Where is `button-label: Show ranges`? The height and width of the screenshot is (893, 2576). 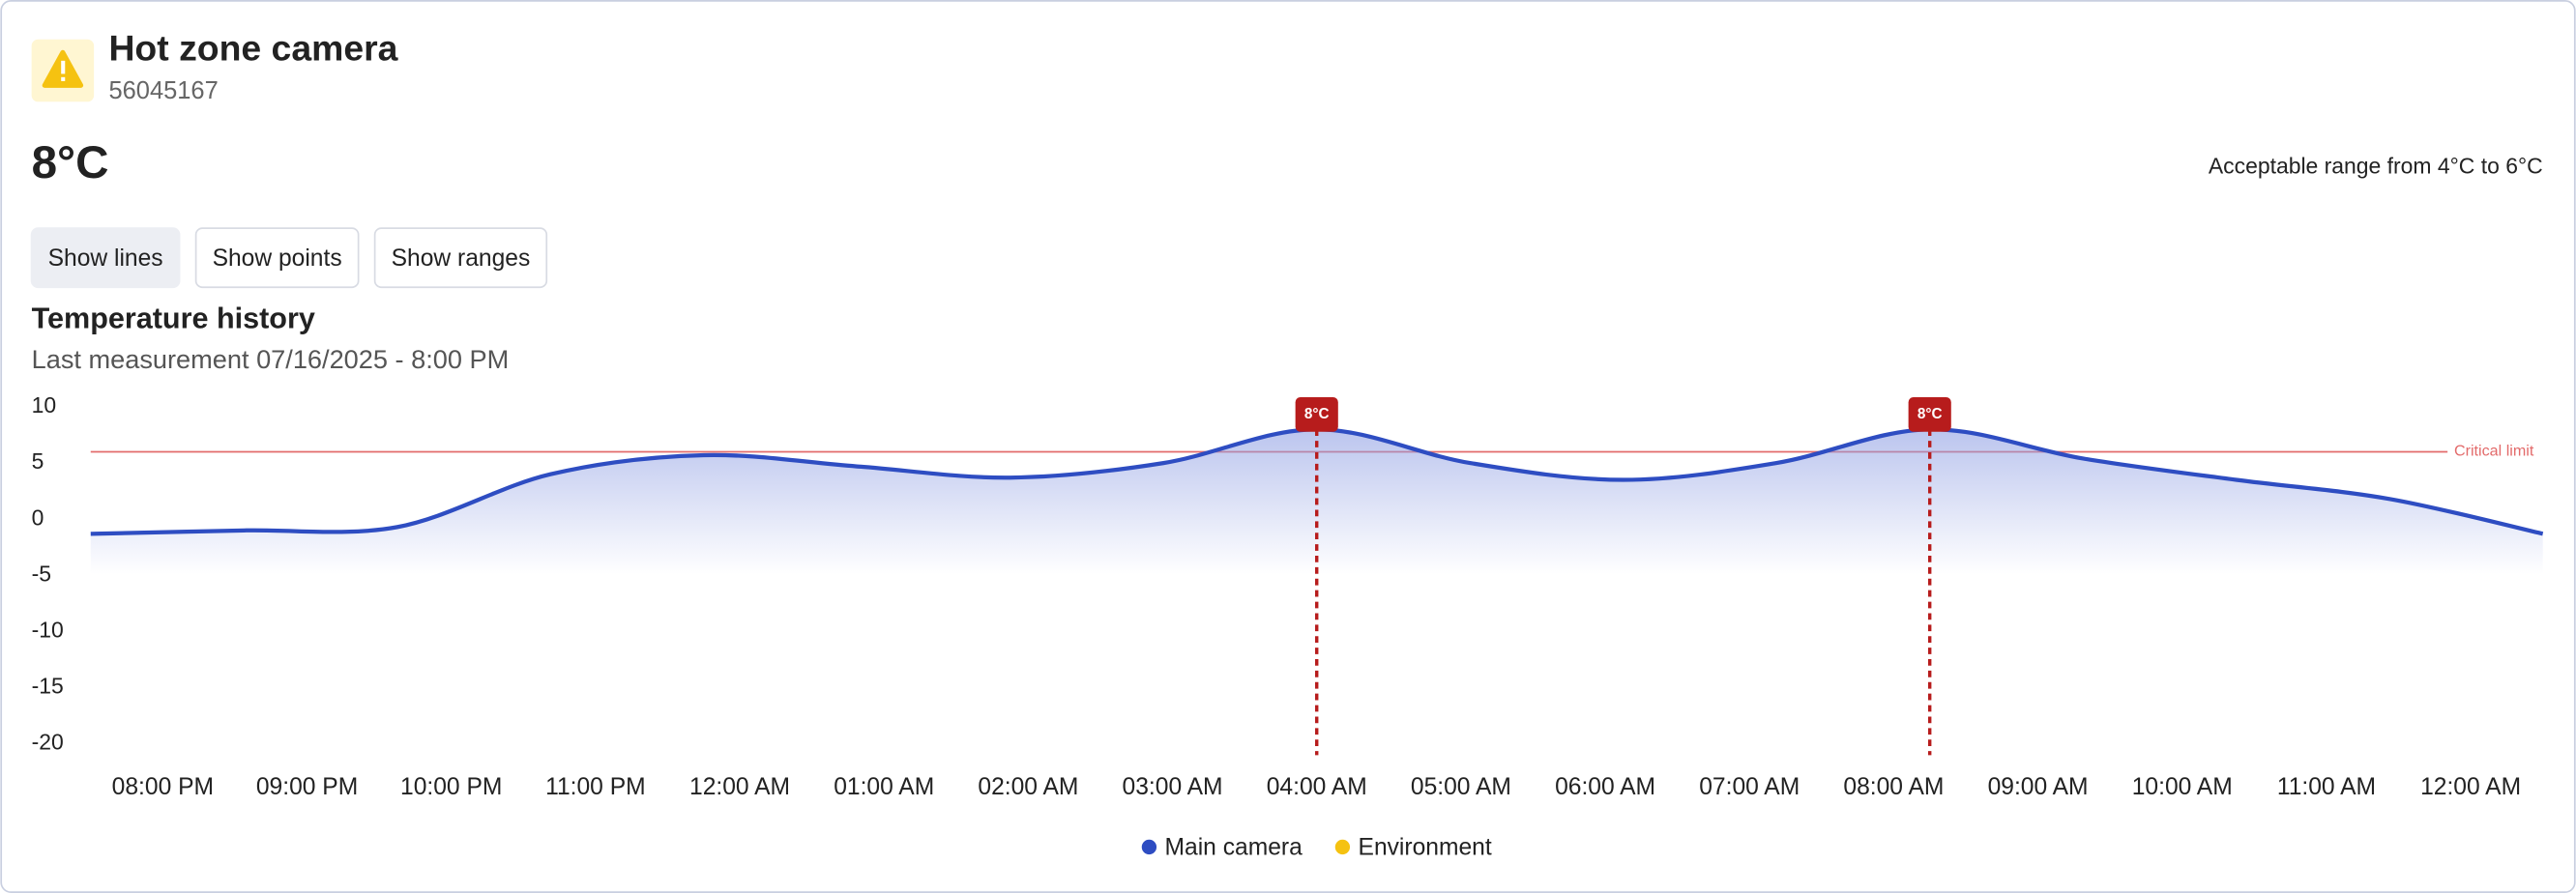
button-label: Show ranges is located at coordinates (461, 259).